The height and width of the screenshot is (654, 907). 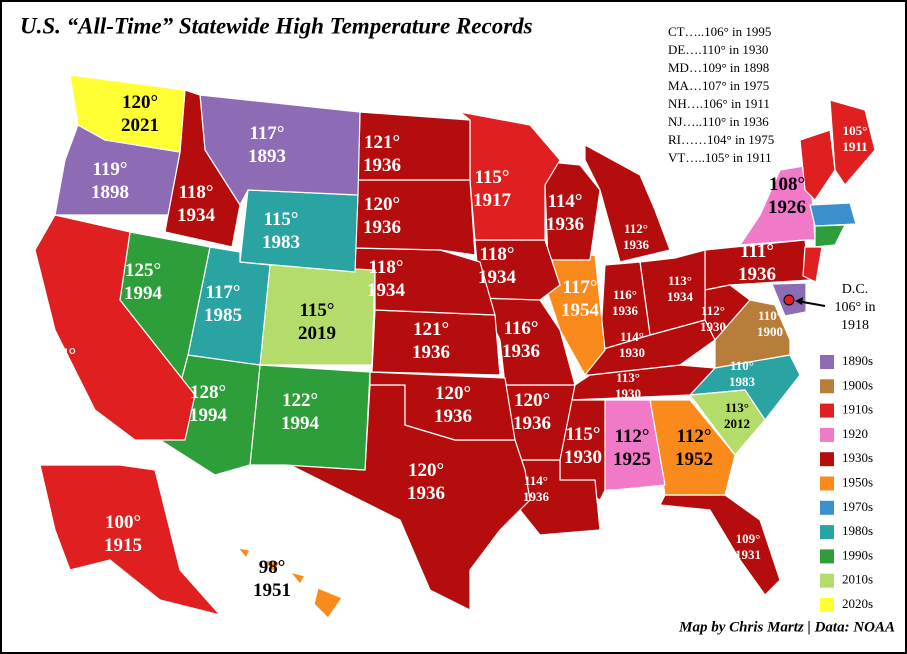 I want to click on state-temp: 108°, so click(x=787, y=184).